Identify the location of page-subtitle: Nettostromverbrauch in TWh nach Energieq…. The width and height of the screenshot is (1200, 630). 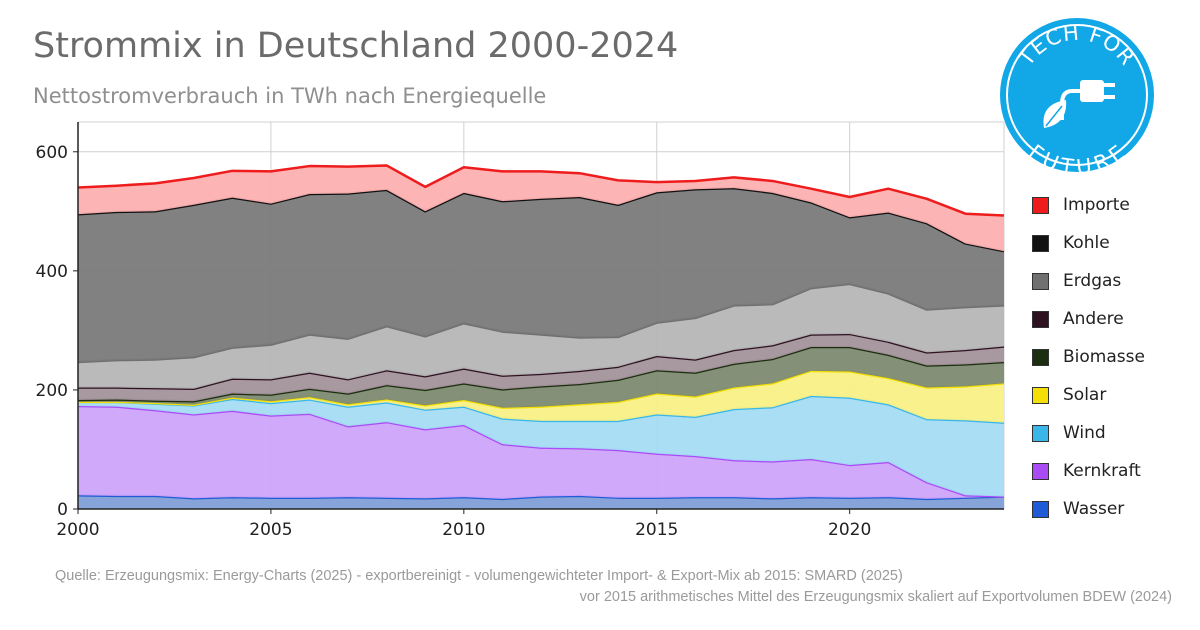
(290, 96).